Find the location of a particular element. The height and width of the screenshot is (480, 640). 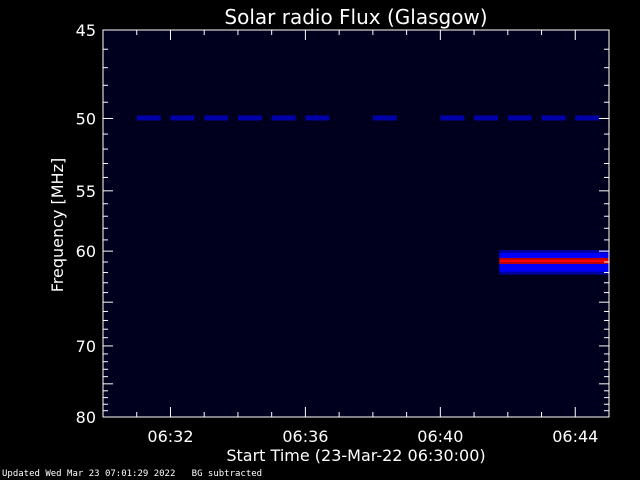

x-tick-label: 06:32 is located at coordinates (170, 436).